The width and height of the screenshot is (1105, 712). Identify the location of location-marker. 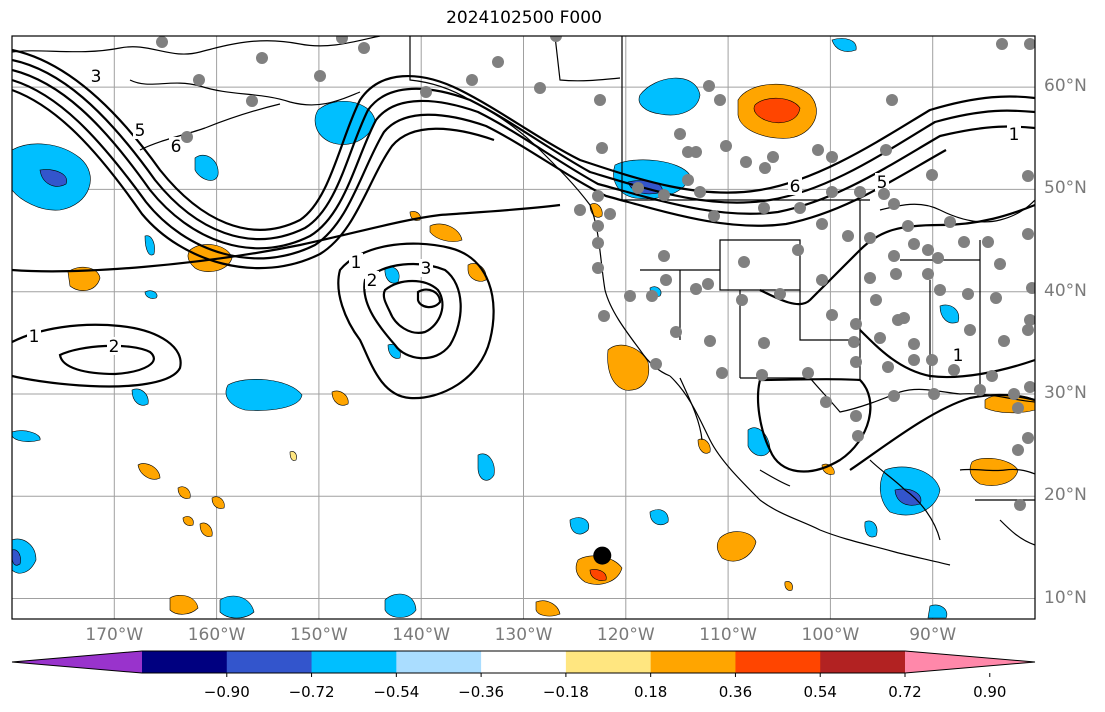
(602, 555).